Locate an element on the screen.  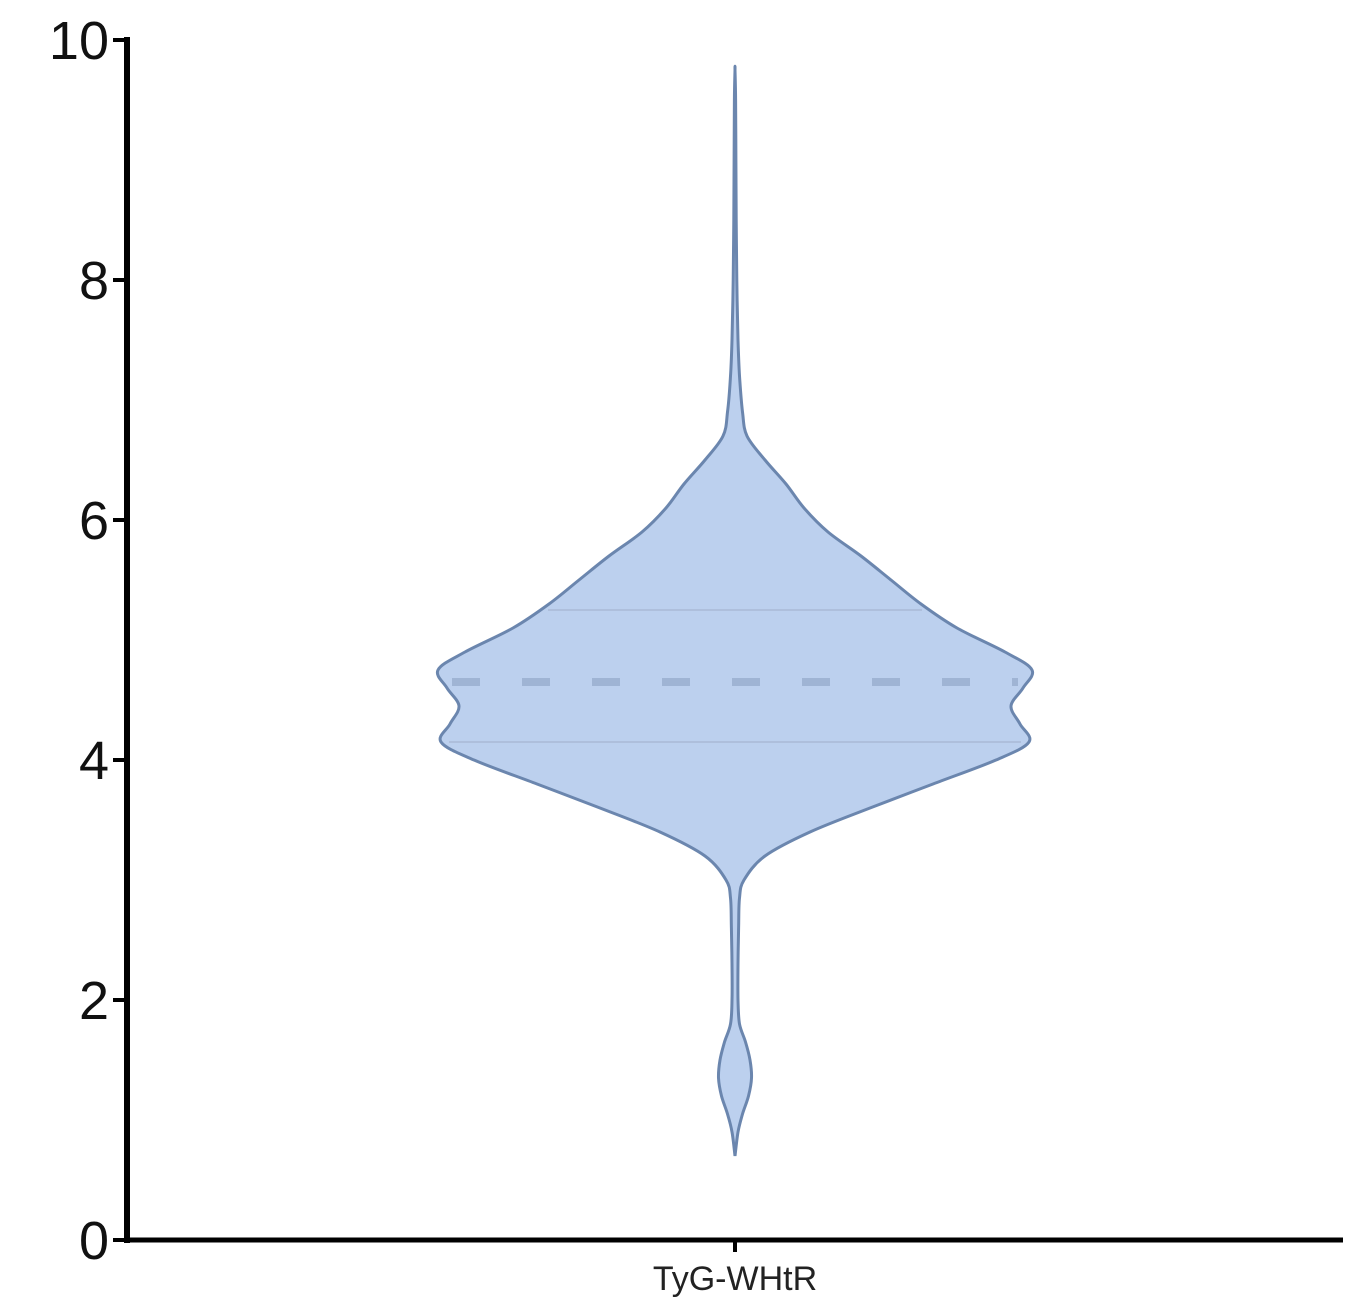
y-tick-label: 2 is located at coordinates (94, 1001).